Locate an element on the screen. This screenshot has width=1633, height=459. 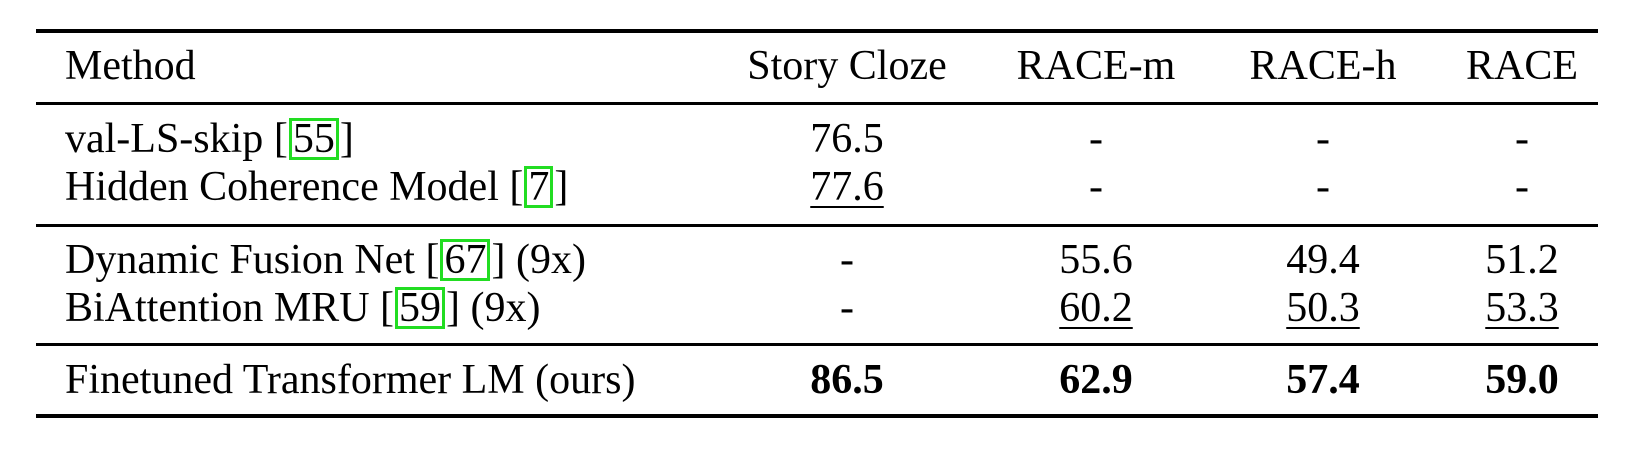
citation-link: 7 is located at coordinates (539, 187).